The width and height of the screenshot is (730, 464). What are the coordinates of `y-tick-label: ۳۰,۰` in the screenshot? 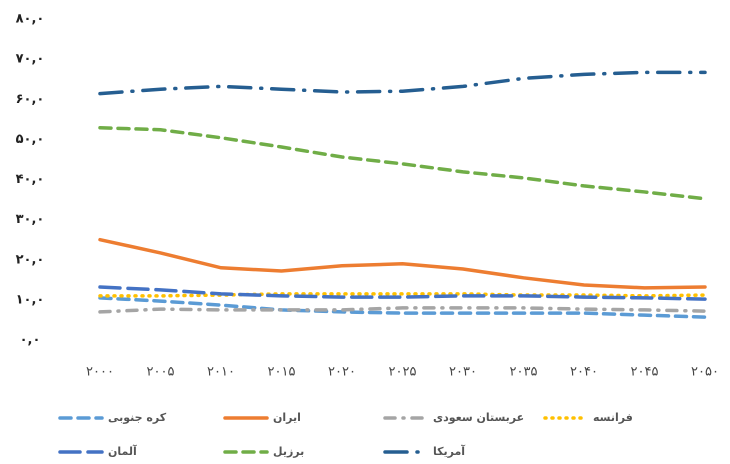 It's located at (30, 219).